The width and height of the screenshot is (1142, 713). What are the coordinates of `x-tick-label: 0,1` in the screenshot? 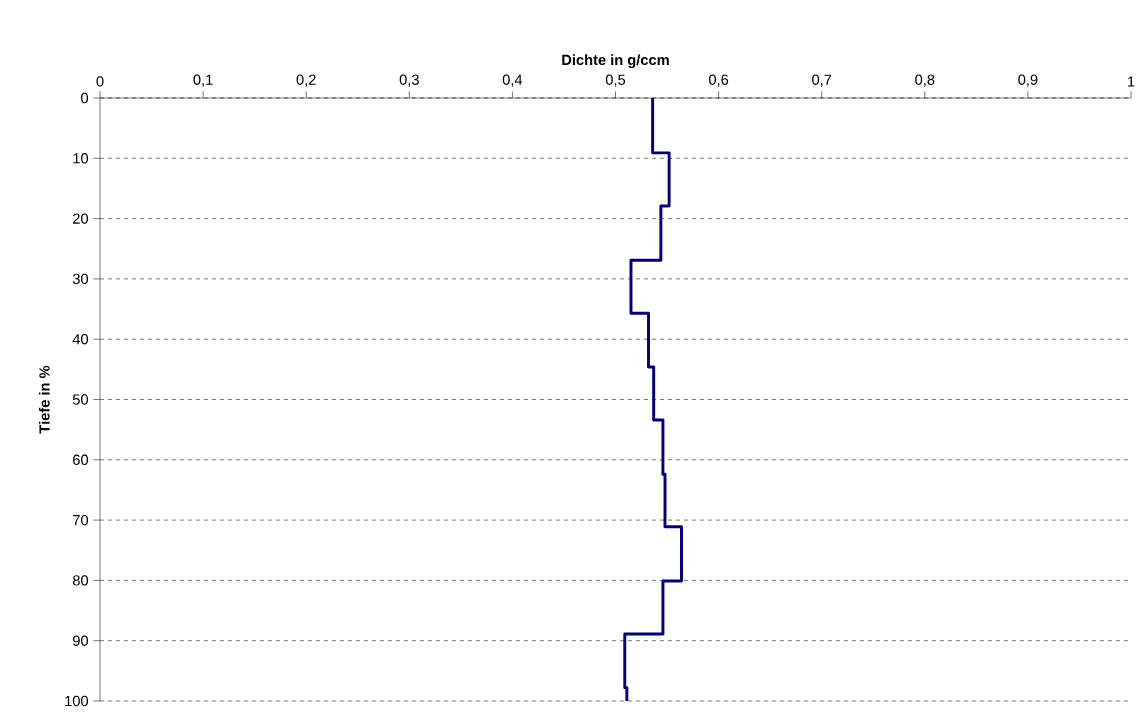 It's located at (203, 80).